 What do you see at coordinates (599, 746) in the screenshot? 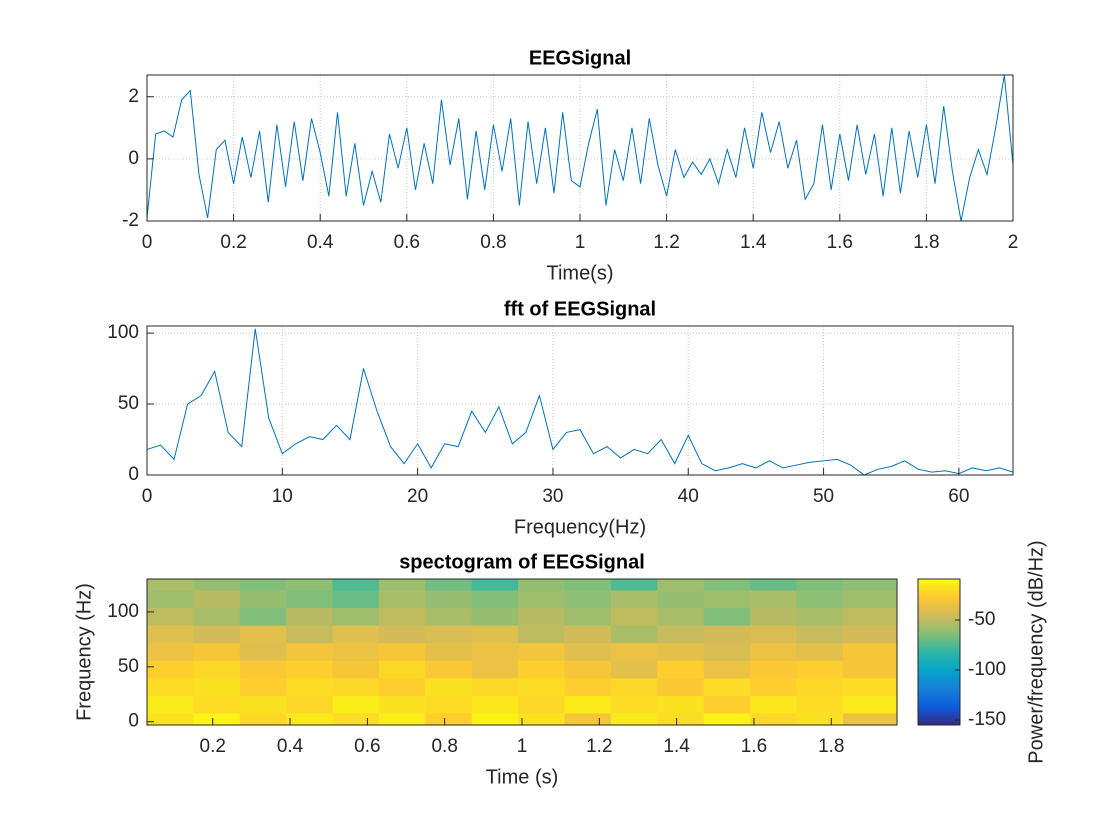
I see `x-tick-label: 1.2` at bounding box center [599, 746].